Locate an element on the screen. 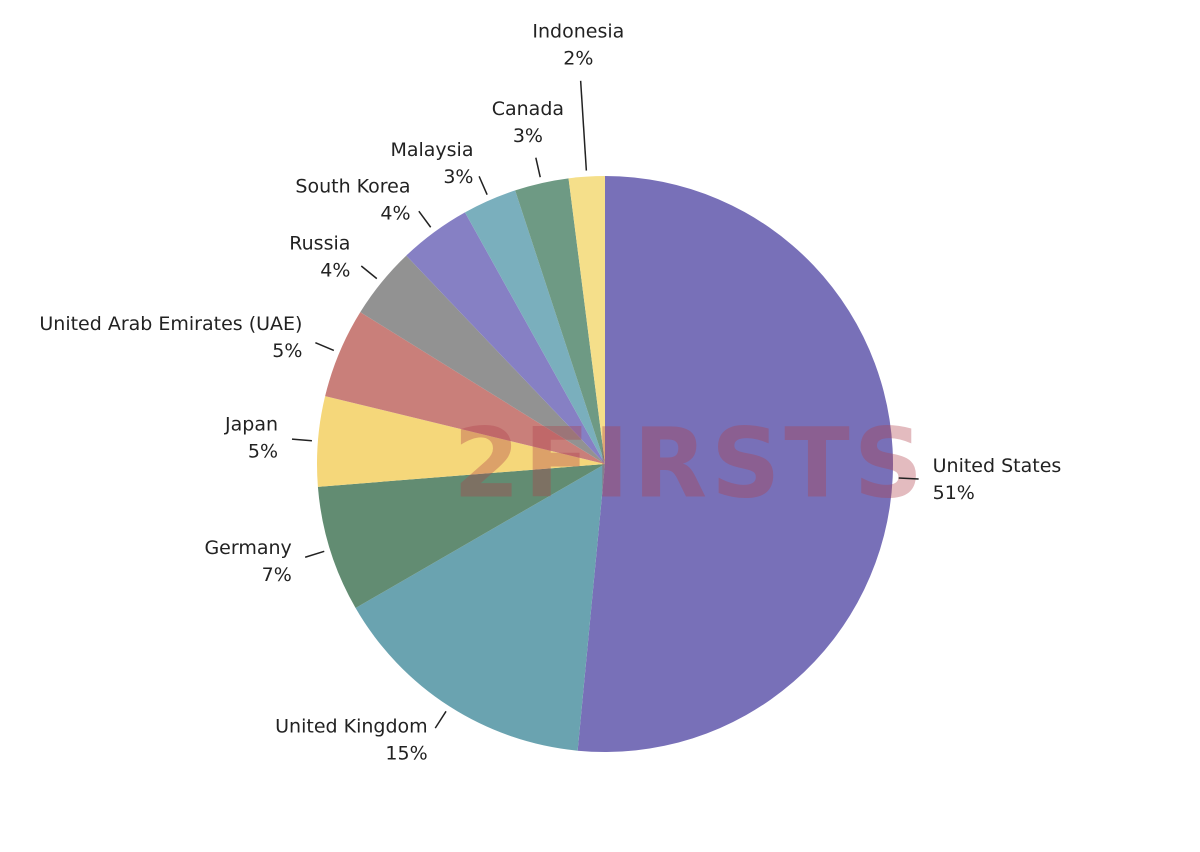 The height and width of the screenshot is (852, 1200). slice-label: Germany is located at coordinates (247, 548).